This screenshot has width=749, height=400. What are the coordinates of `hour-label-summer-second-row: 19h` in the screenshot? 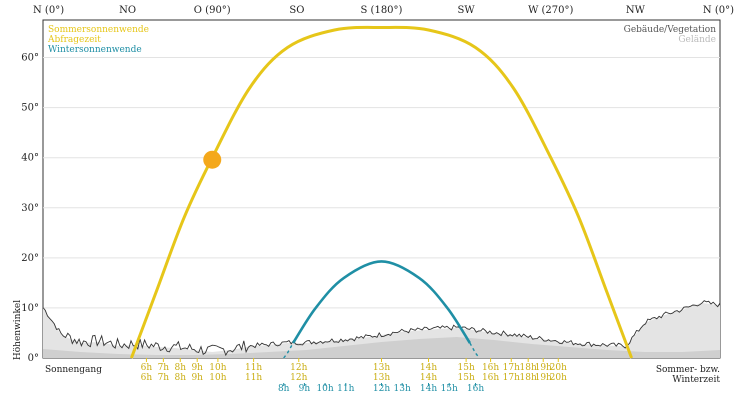 It's located at (543, 378).